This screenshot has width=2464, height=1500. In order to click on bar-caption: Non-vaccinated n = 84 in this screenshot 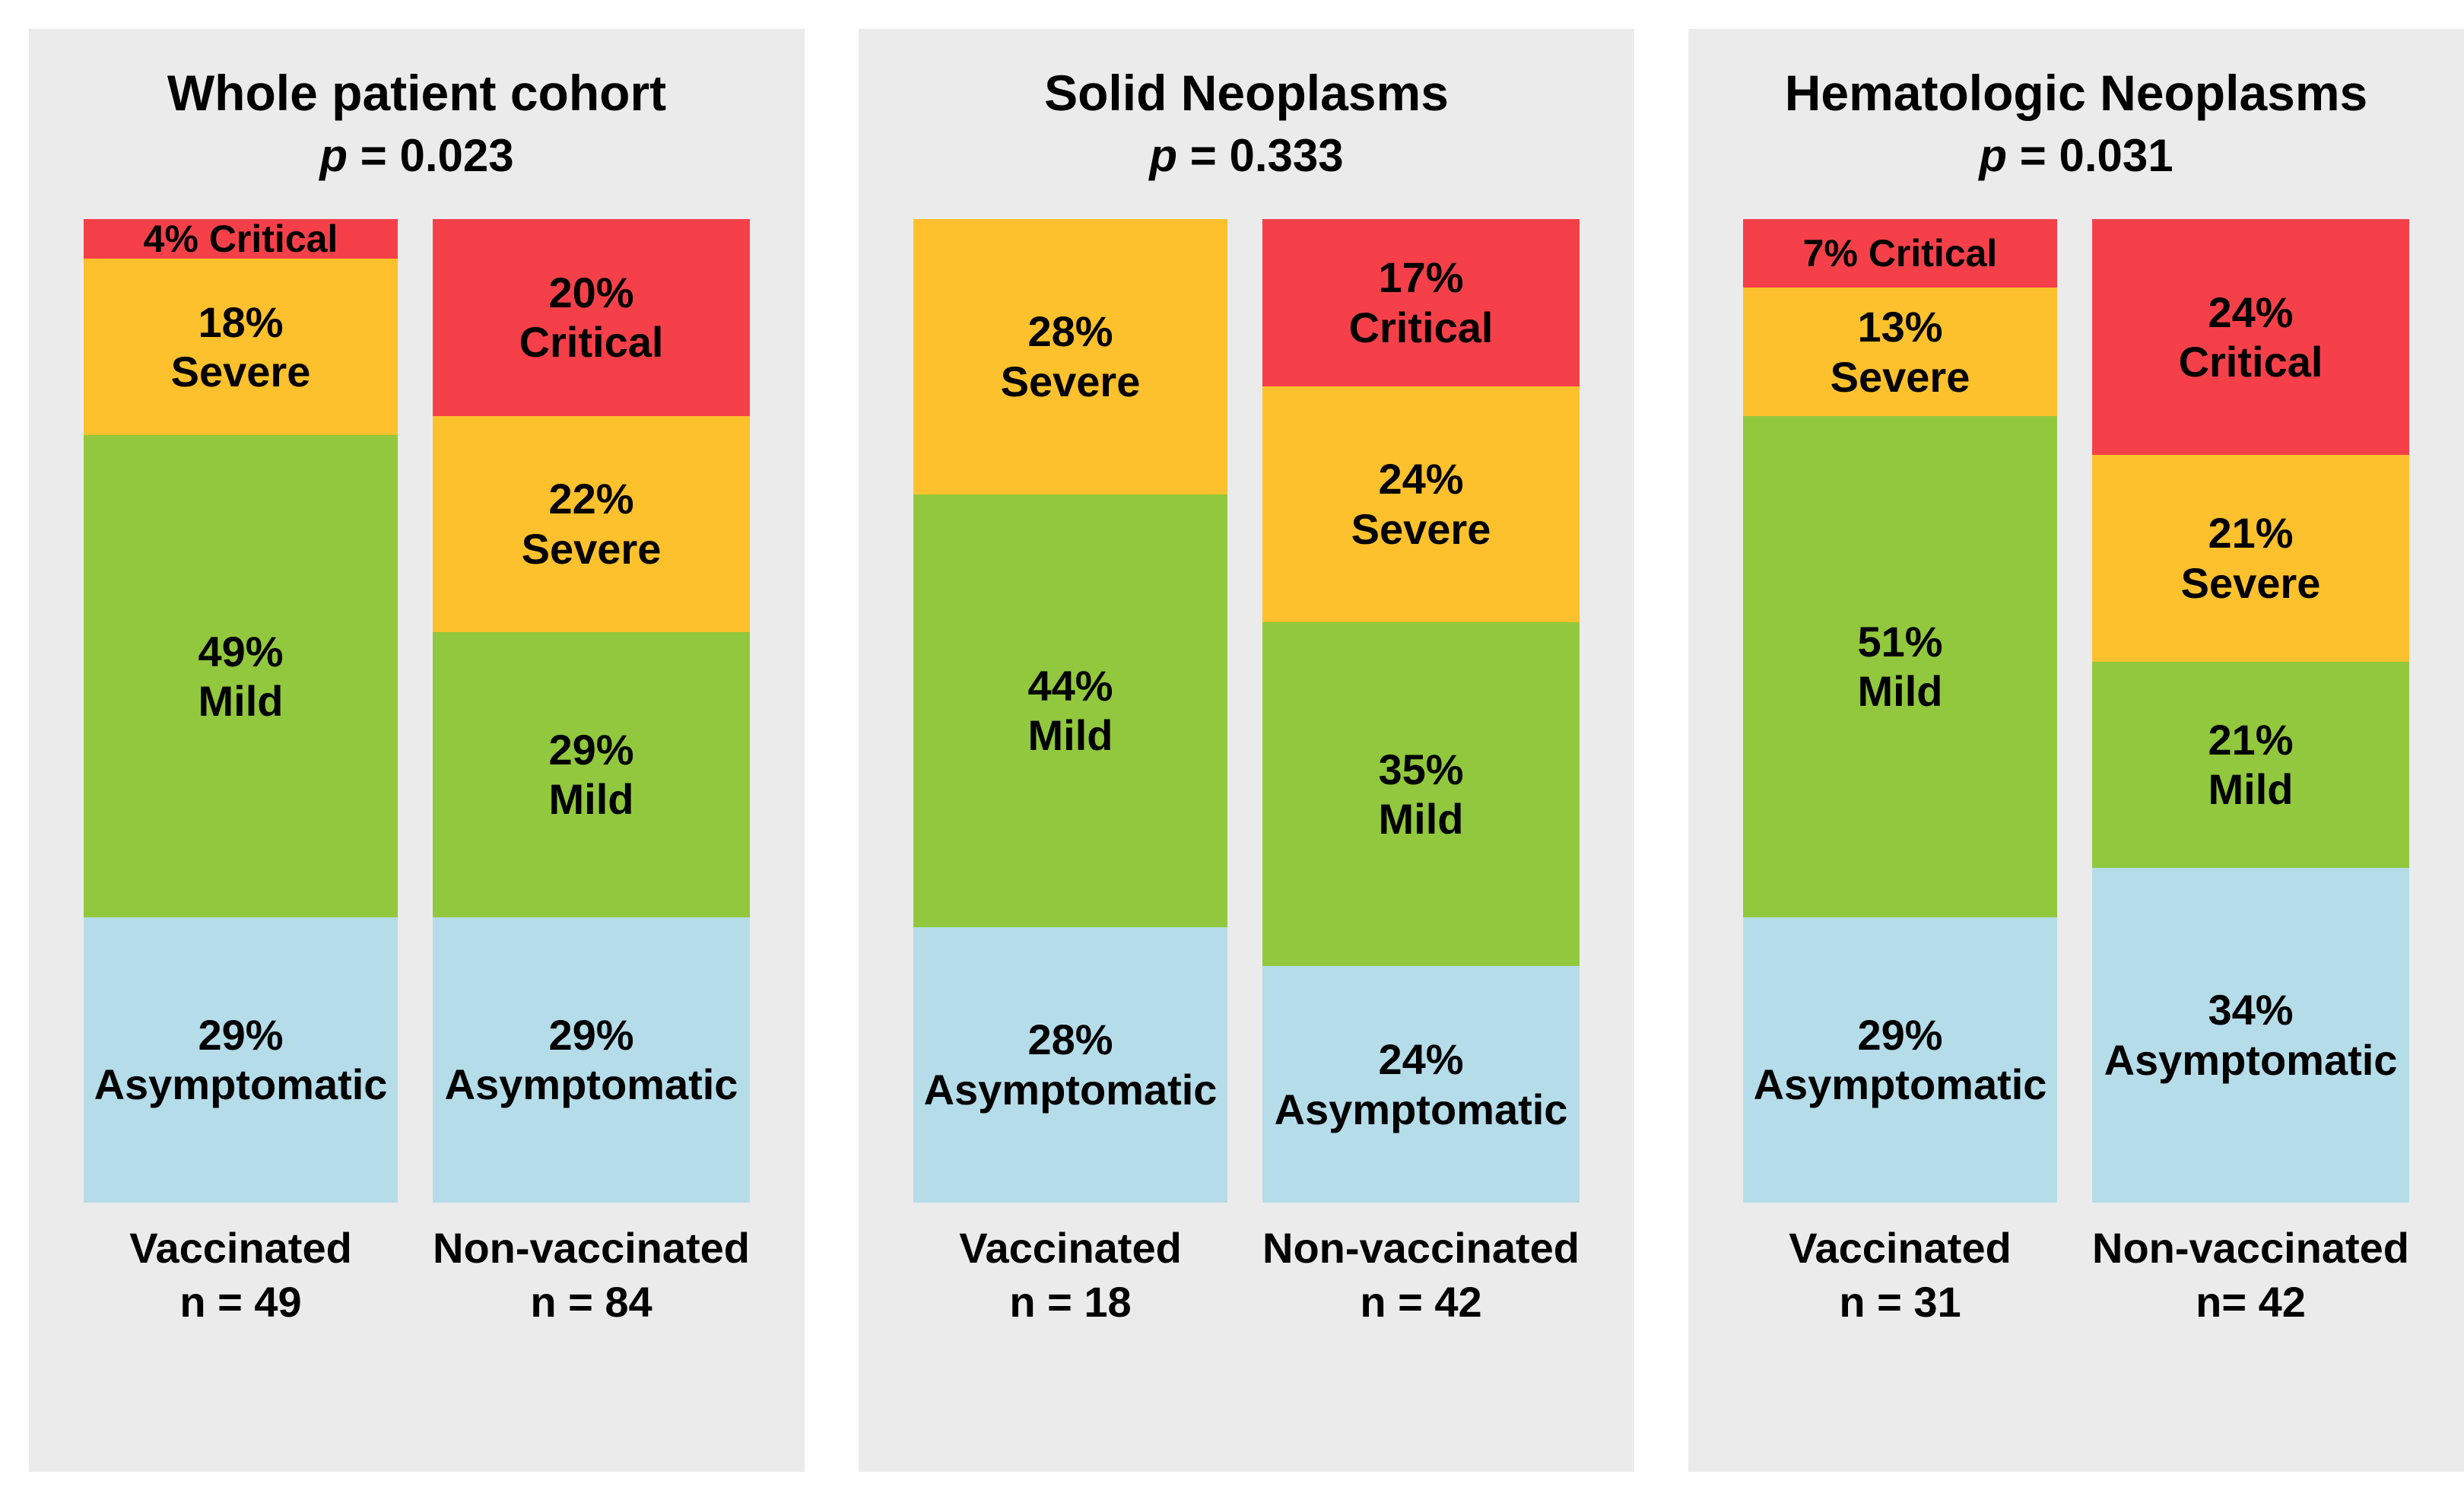, I will do `click(591, 1275)`.